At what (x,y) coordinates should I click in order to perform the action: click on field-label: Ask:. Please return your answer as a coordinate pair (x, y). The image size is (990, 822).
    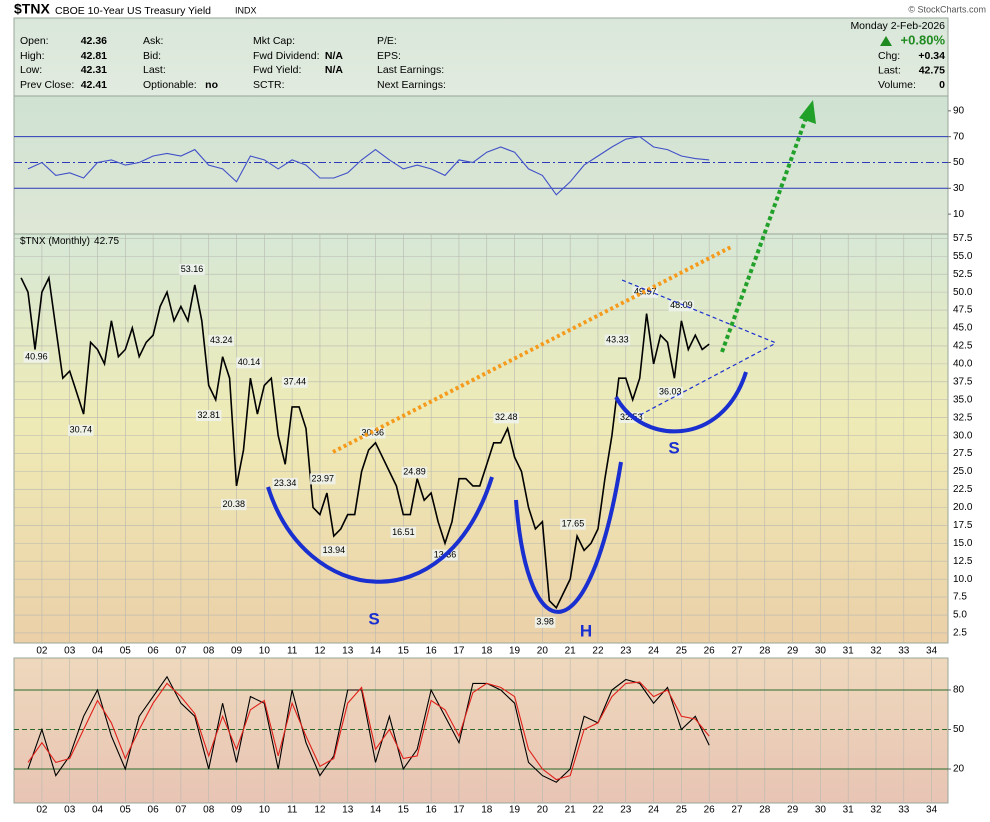
    Looking at the image, I should click on (153, 41).